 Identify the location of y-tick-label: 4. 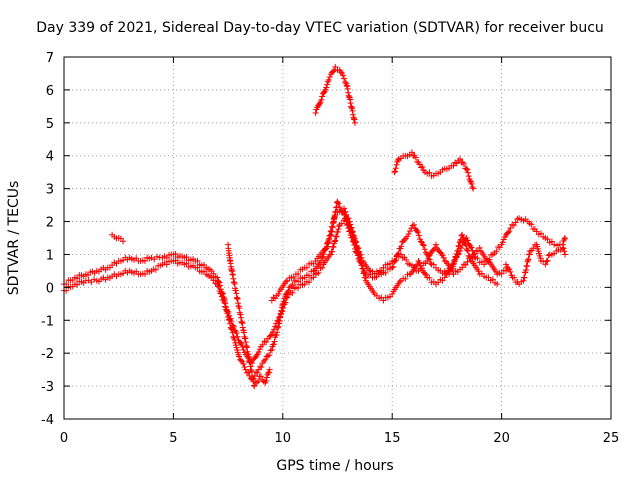
(50, 157).